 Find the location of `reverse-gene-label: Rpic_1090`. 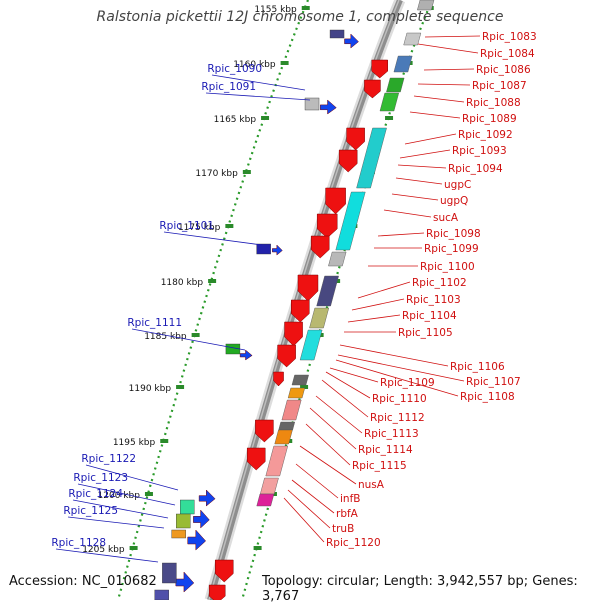

reverse-gene-label: Rpic_1090 is located at coordinates (234, 69).